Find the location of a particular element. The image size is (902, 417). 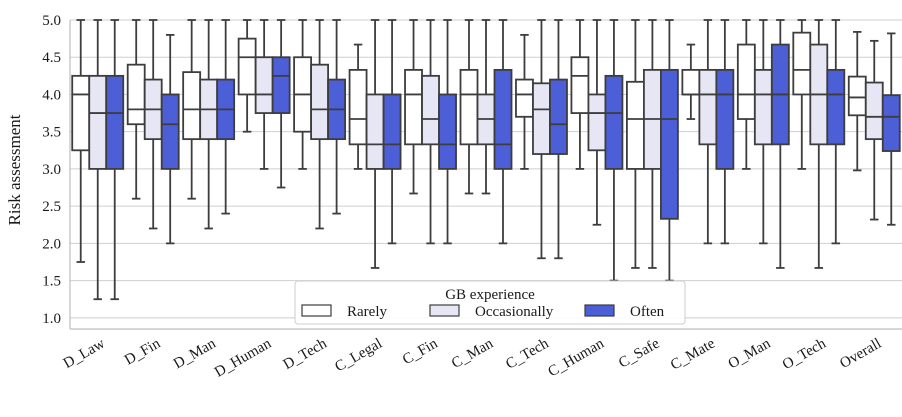

legend-item-occasionally: Occasionally is located at coordinates (491, 312).